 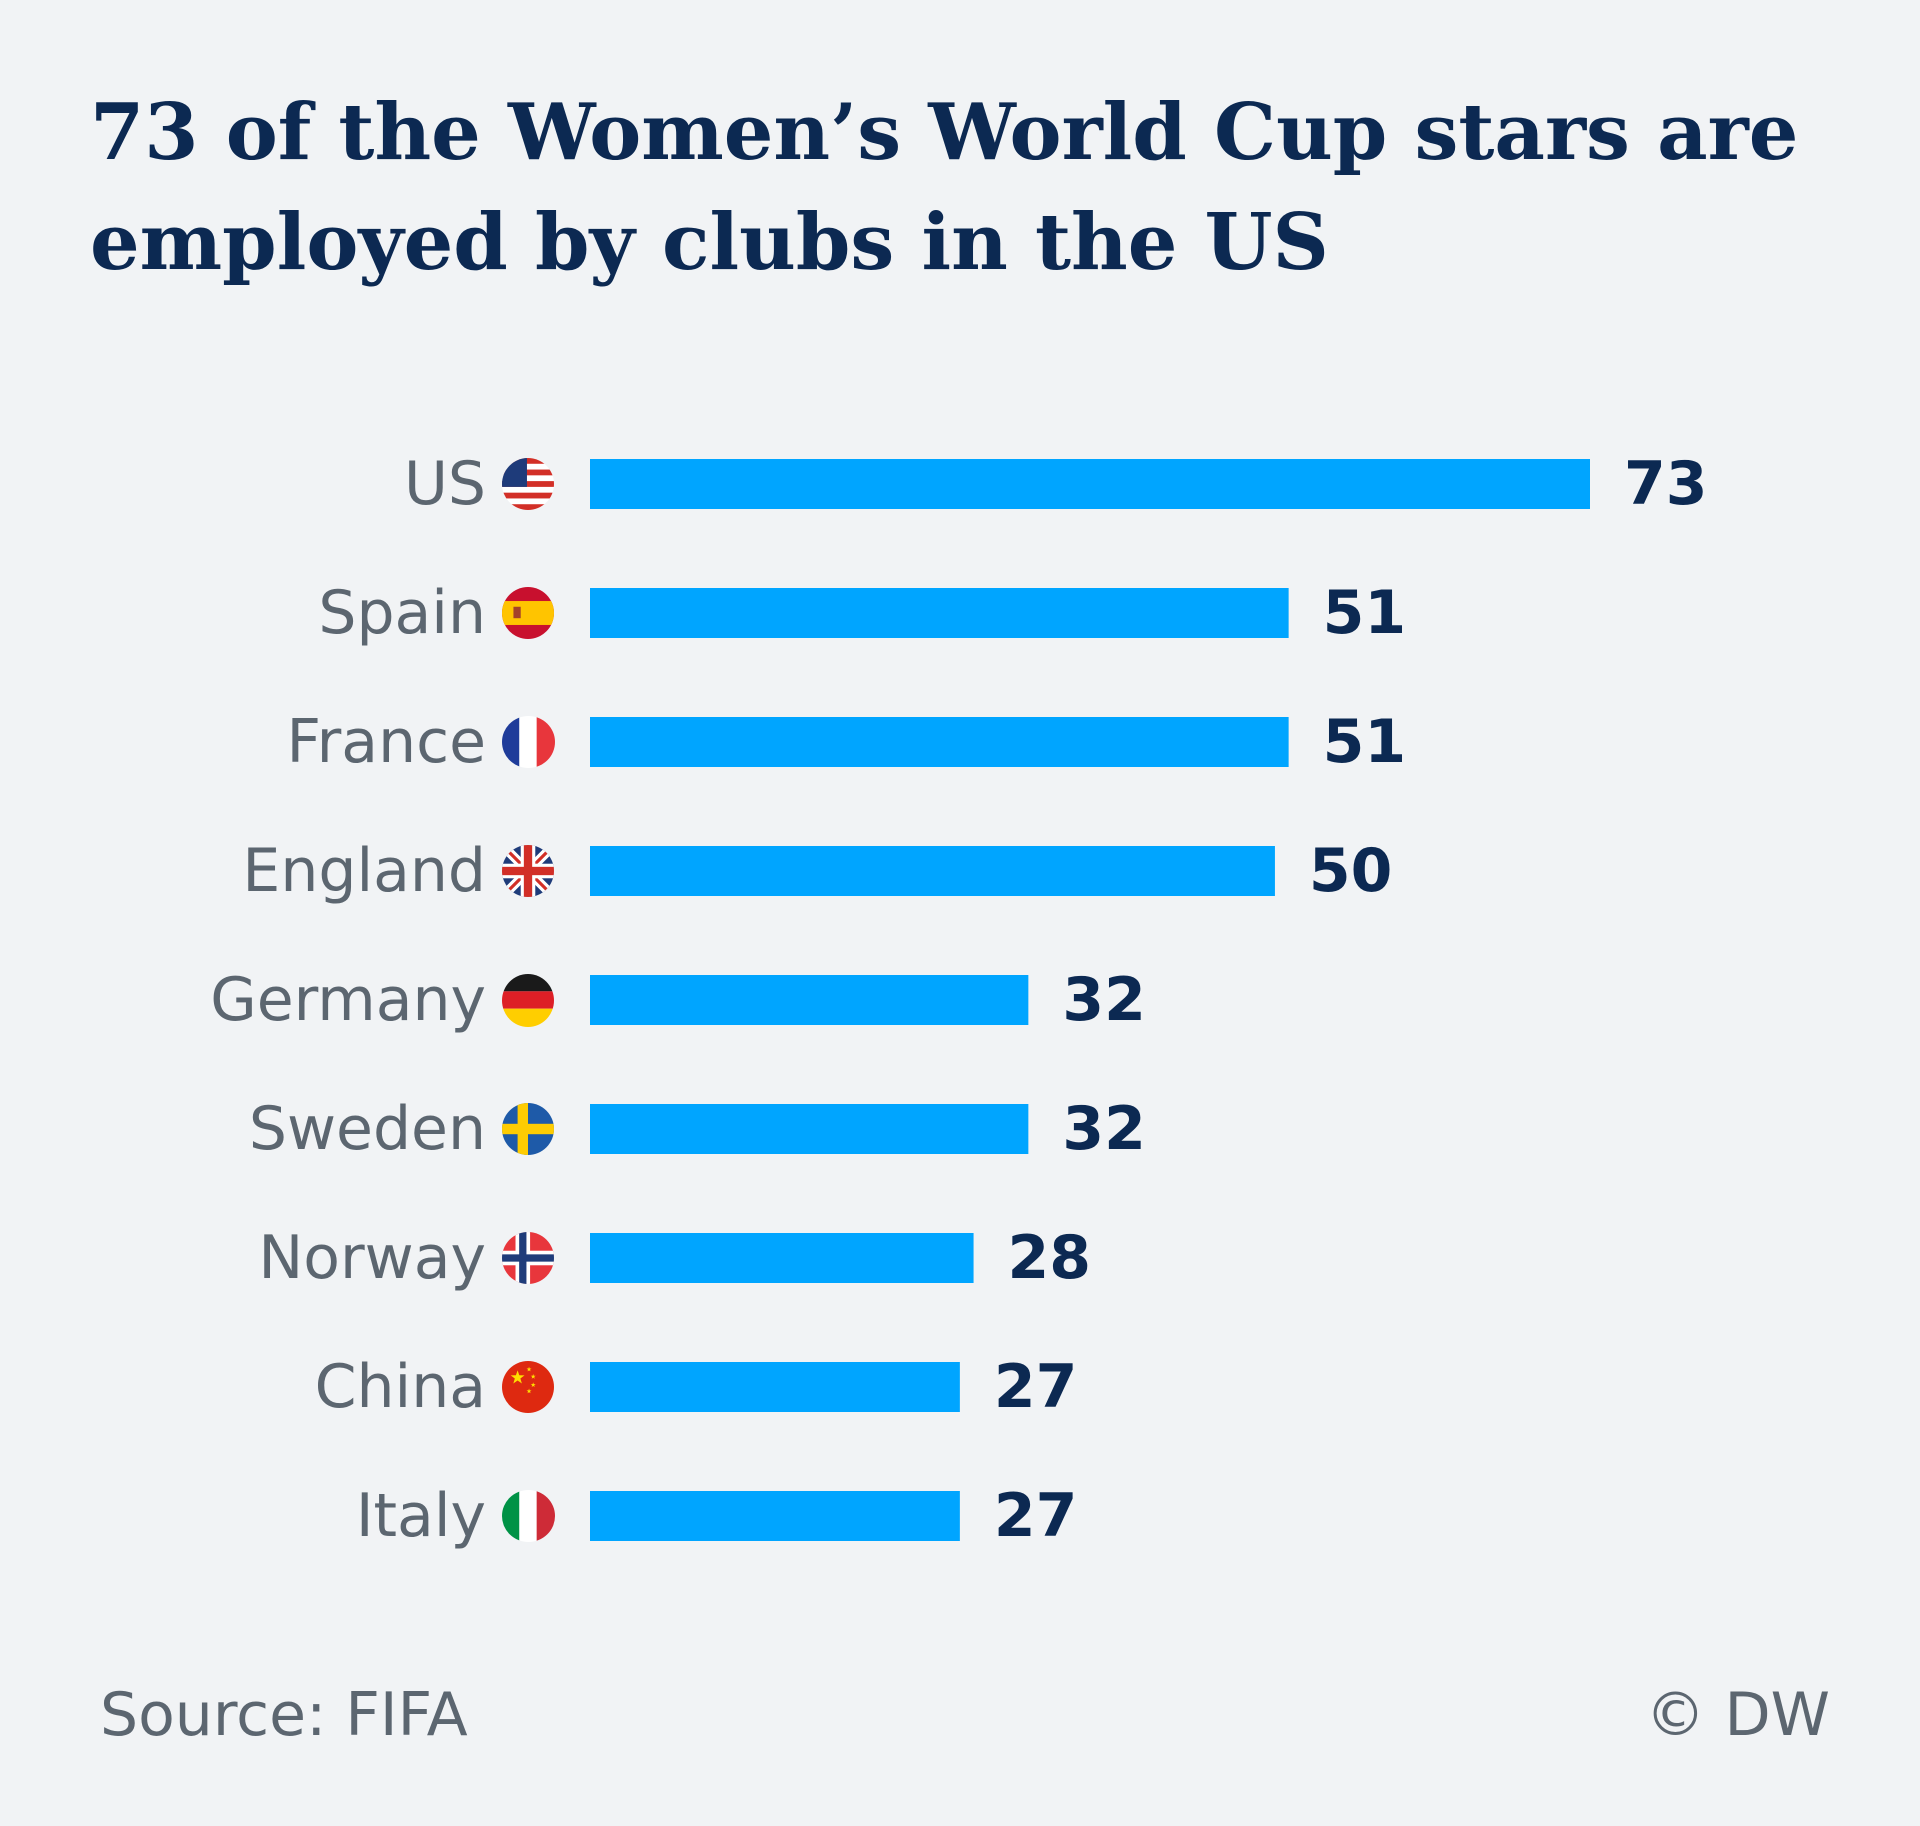 What do you see at coordinates (528, 1000) in the screenshot?
I see `germany-flag-icon` at bounding box center [528, 1000].